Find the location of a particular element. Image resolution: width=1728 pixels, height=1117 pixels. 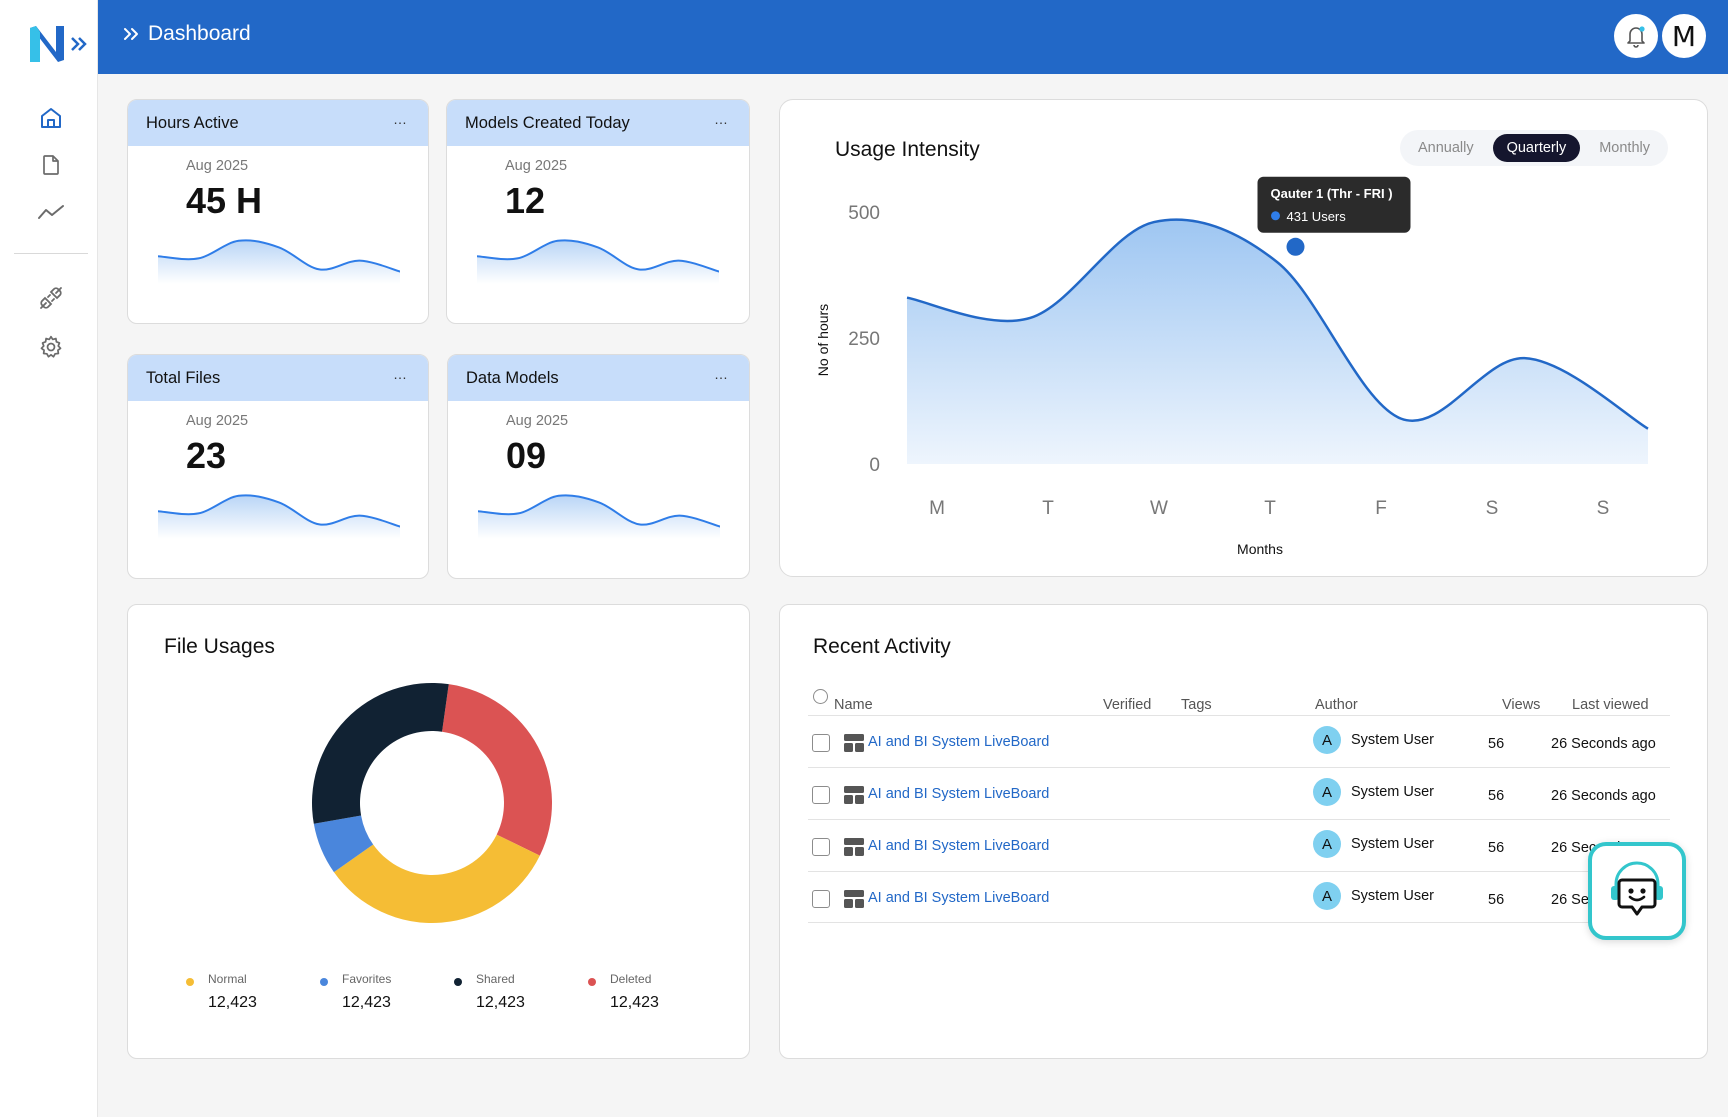

donut-slice-normal is located at coordinates (436, 878).